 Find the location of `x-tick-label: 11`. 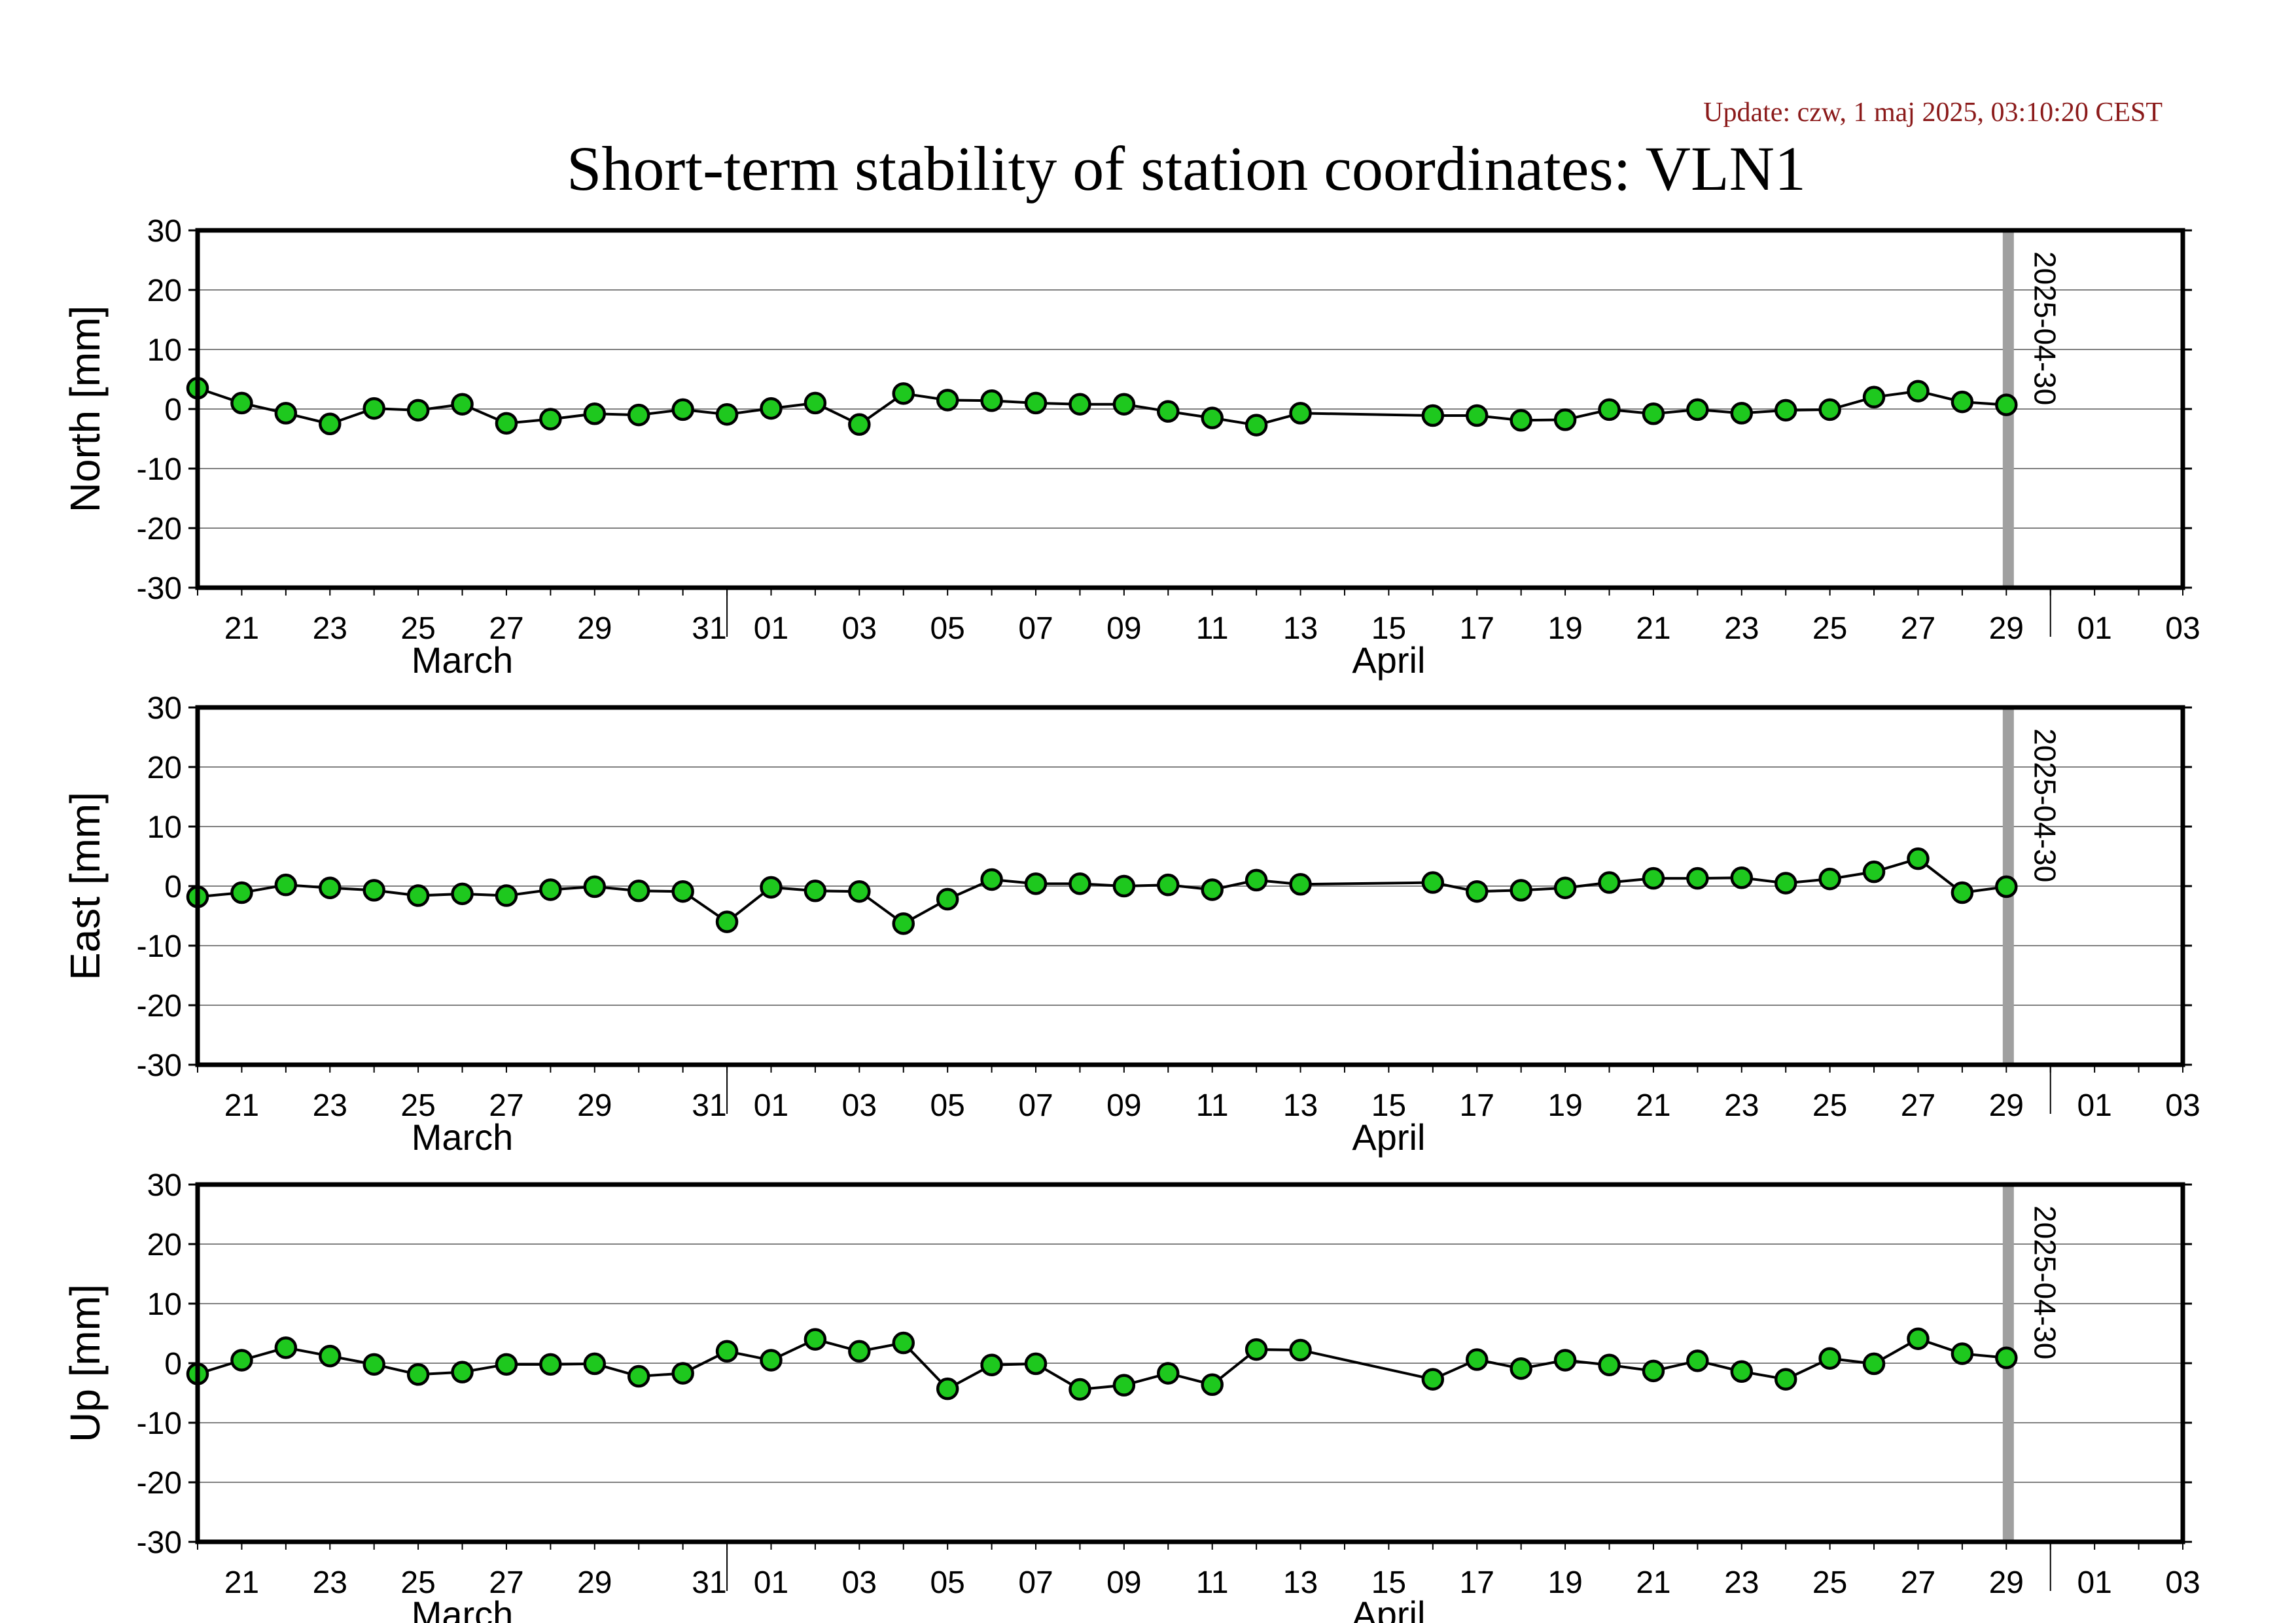

x-tick-label: 11 is located at coordinates (1212, 1105).